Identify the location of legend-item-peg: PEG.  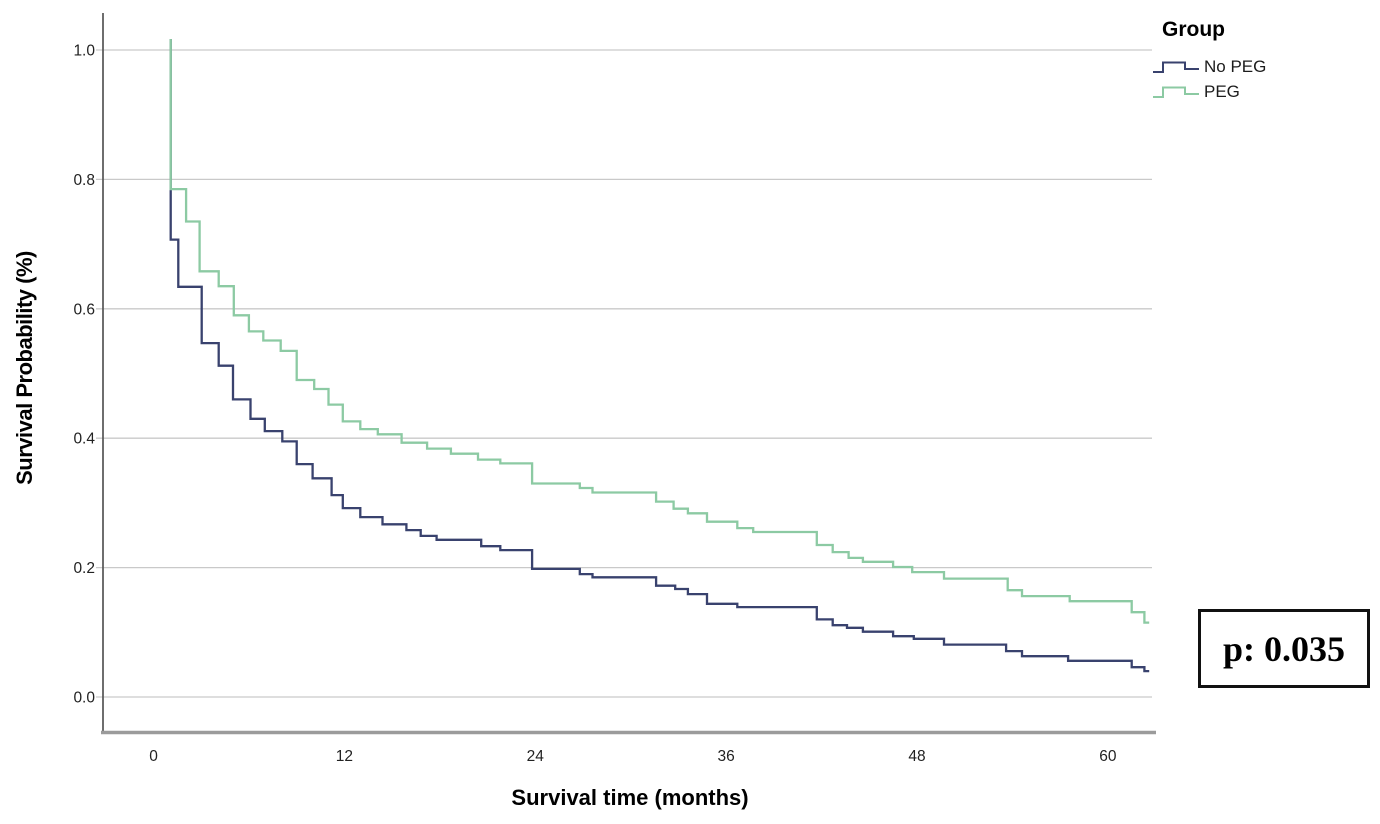
(1209, 91).